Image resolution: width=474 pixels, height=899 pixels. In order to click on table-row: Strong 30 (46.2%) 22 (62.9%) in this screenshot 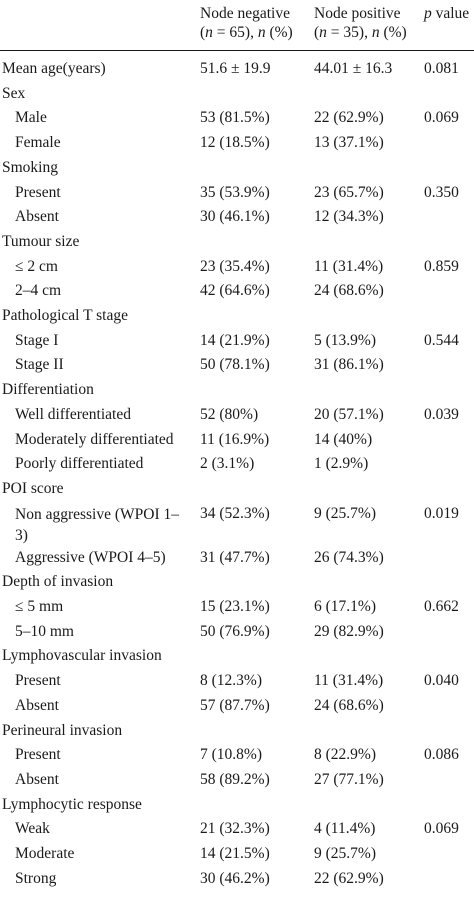, I will do `click(237, 879)`.